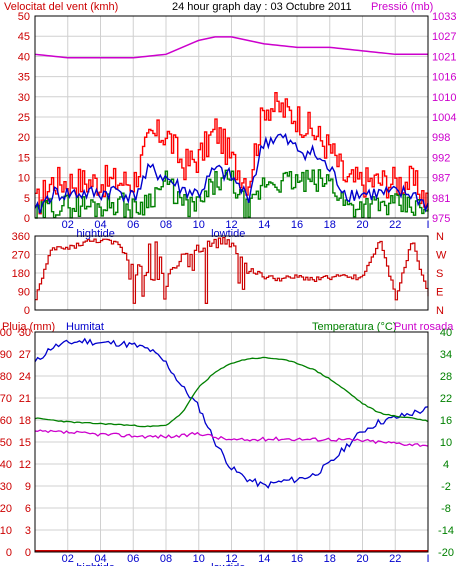 The image size is (465, 566). What do you see at coordinates (441, 158) in the screenshot?
I see `pressure-y-tick: 992` at bounding box center [441, 158].